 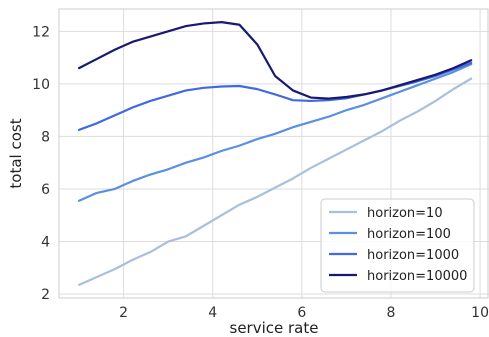 What do you see at coordinates (409, 234) in the screenshot?
I see `legend-label: horizon=100` at bounding box center [409, 234].